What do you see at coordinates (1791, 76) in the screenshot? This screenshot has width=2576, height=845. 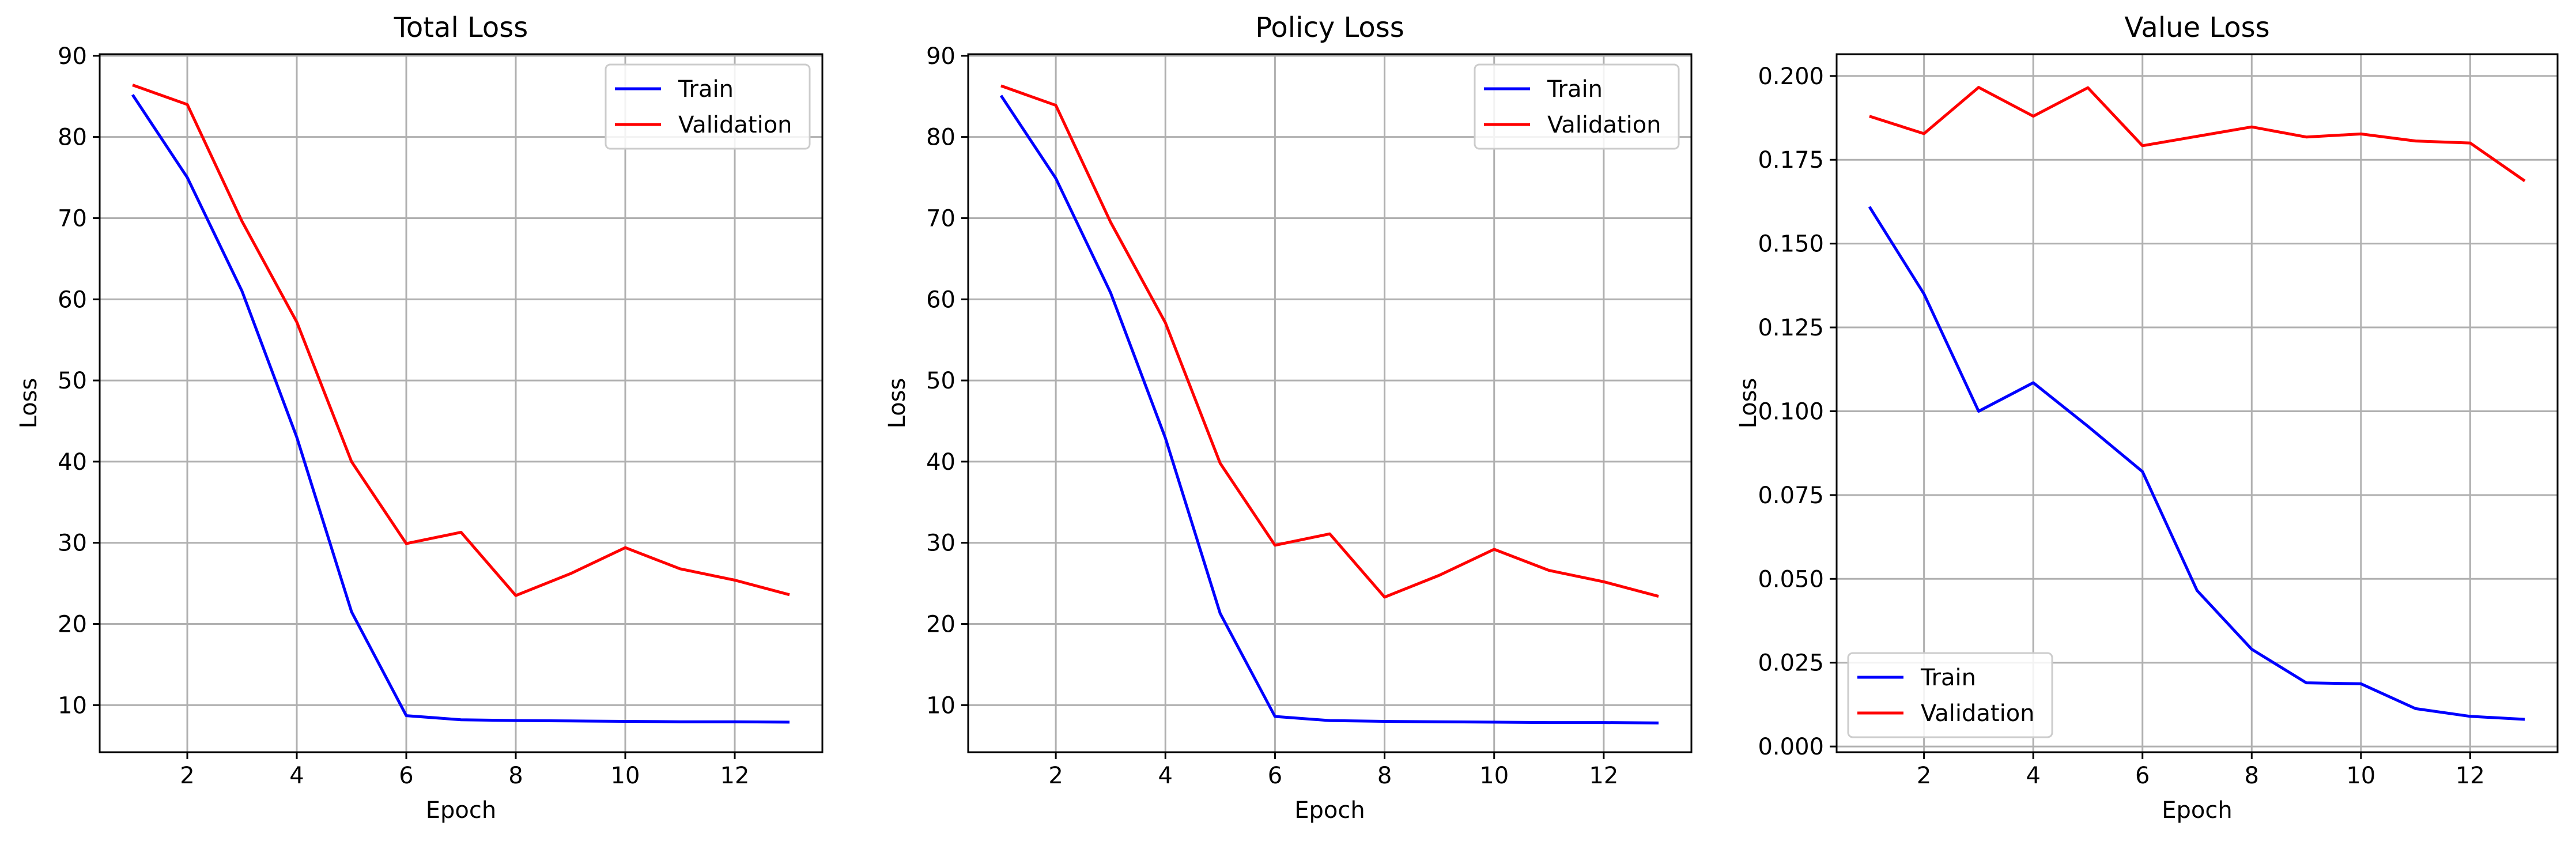 I see `y-tick-label: 0.200` at bounding box center [1791, 76].